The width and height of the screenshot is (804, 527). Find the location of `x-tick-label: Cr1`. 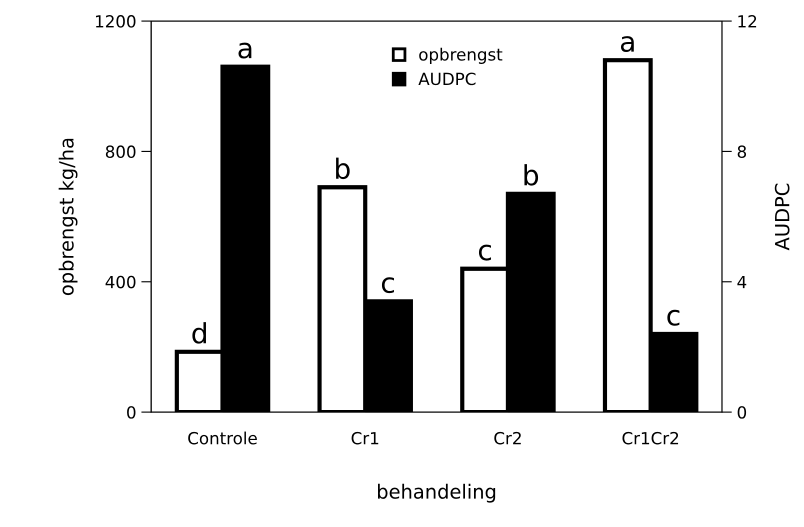

x-tick-label: Cr1 is located at coordinates (365, 438).